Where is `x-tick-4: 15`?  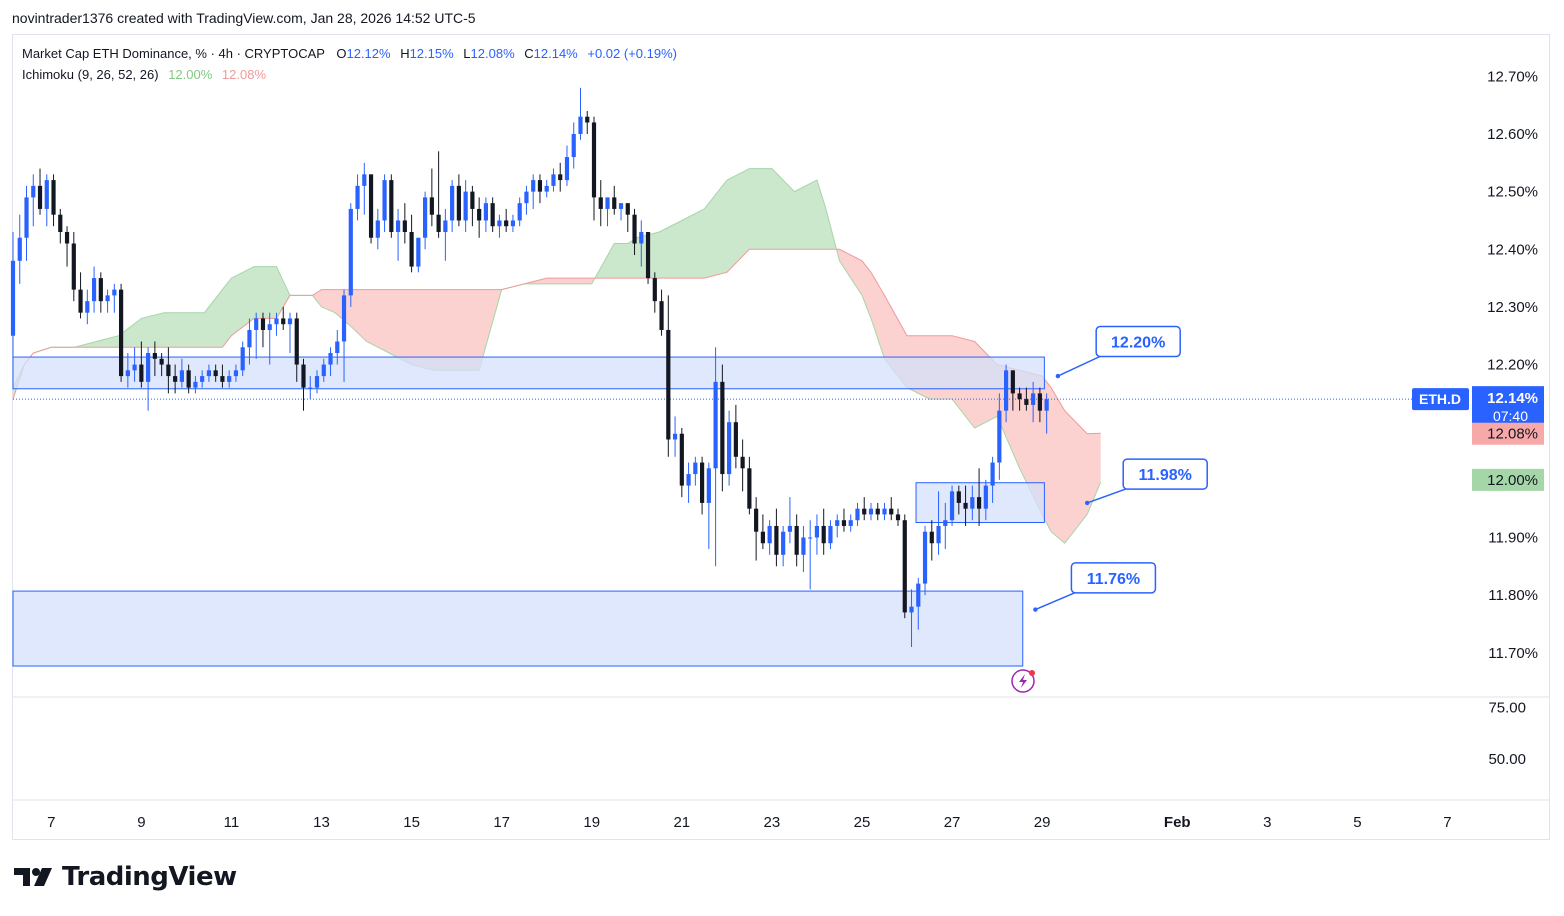 x-tick-4: 15 is located at coordinates (411, 822).